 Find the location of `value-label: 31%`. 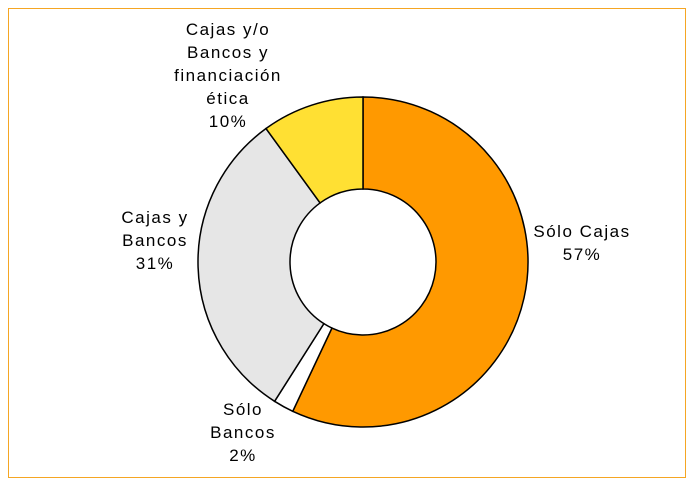

value-label: 31% is located at coordinates (155, 263).